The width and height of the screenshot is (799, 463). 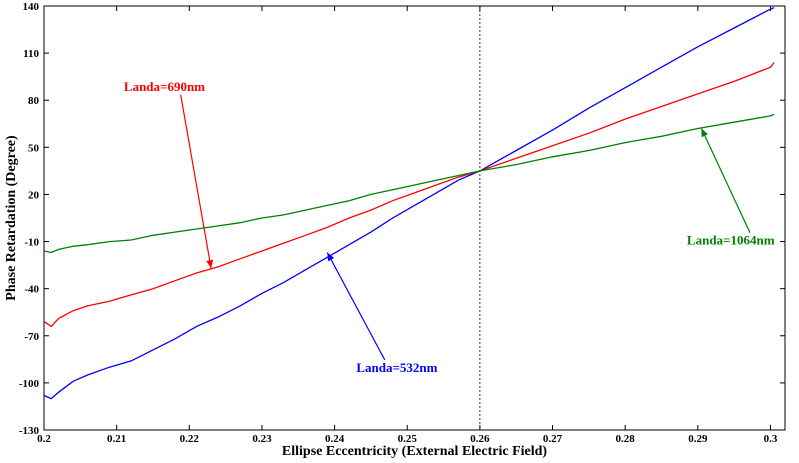 I want to click on annotation-arrow-landa-1064nm, so click(x=725, y=180).